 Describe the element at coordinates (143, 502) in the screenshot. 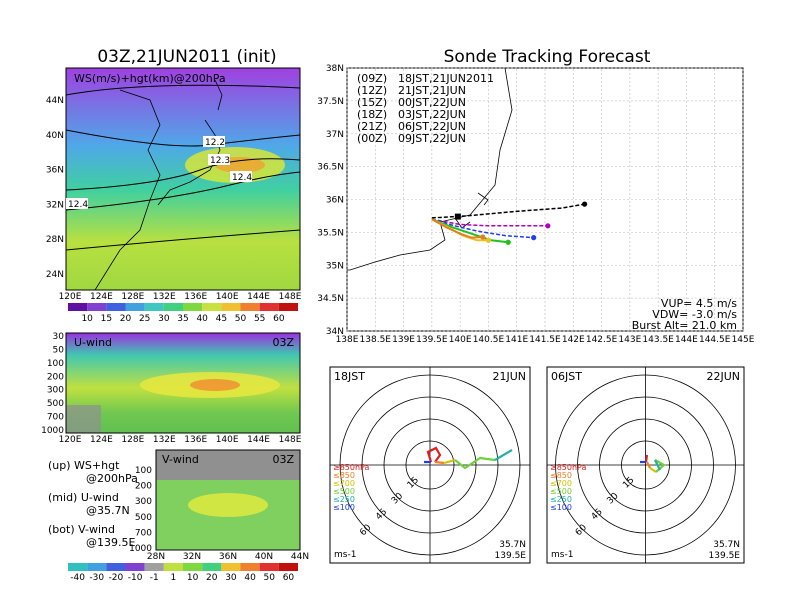

I see `v-y-tick: 300` at that location.